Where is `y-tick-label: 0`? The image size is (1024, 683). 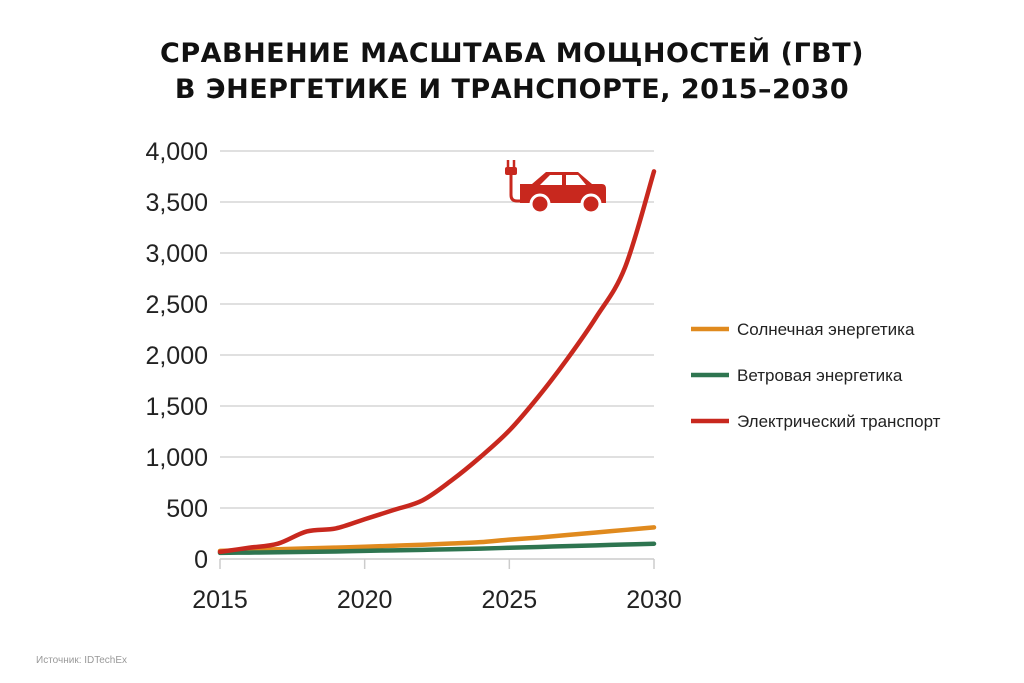
y-tick-label: 0 is located at coordinates (201, 560).